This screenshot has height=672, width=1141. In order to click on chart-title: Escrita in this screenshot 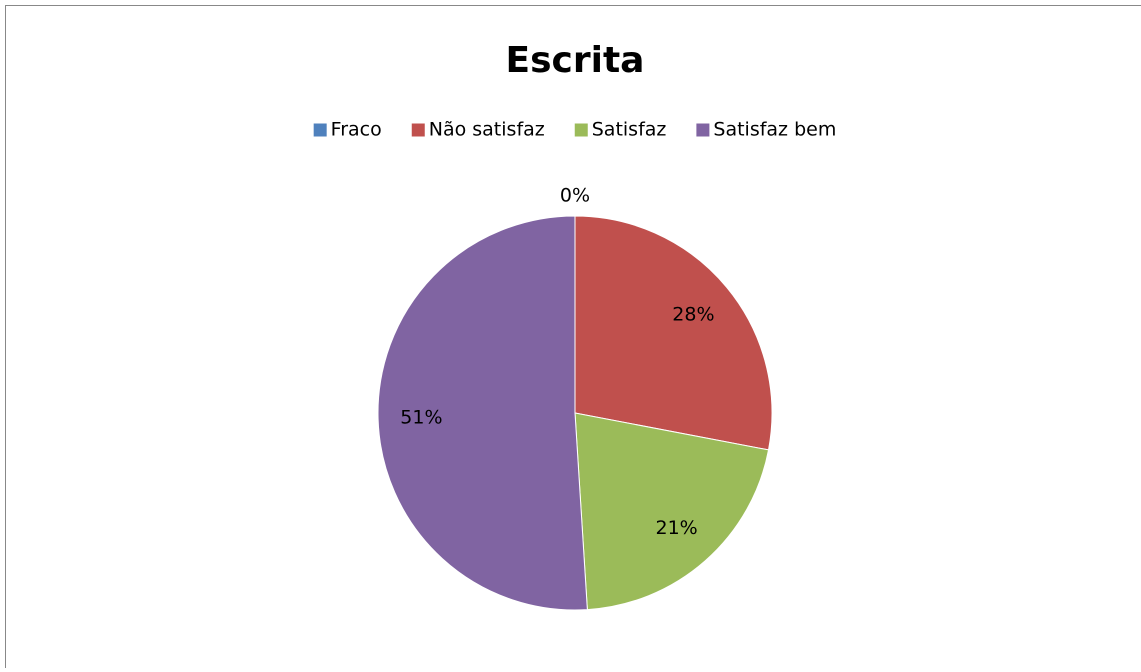, I will do `click(575, 60)`.